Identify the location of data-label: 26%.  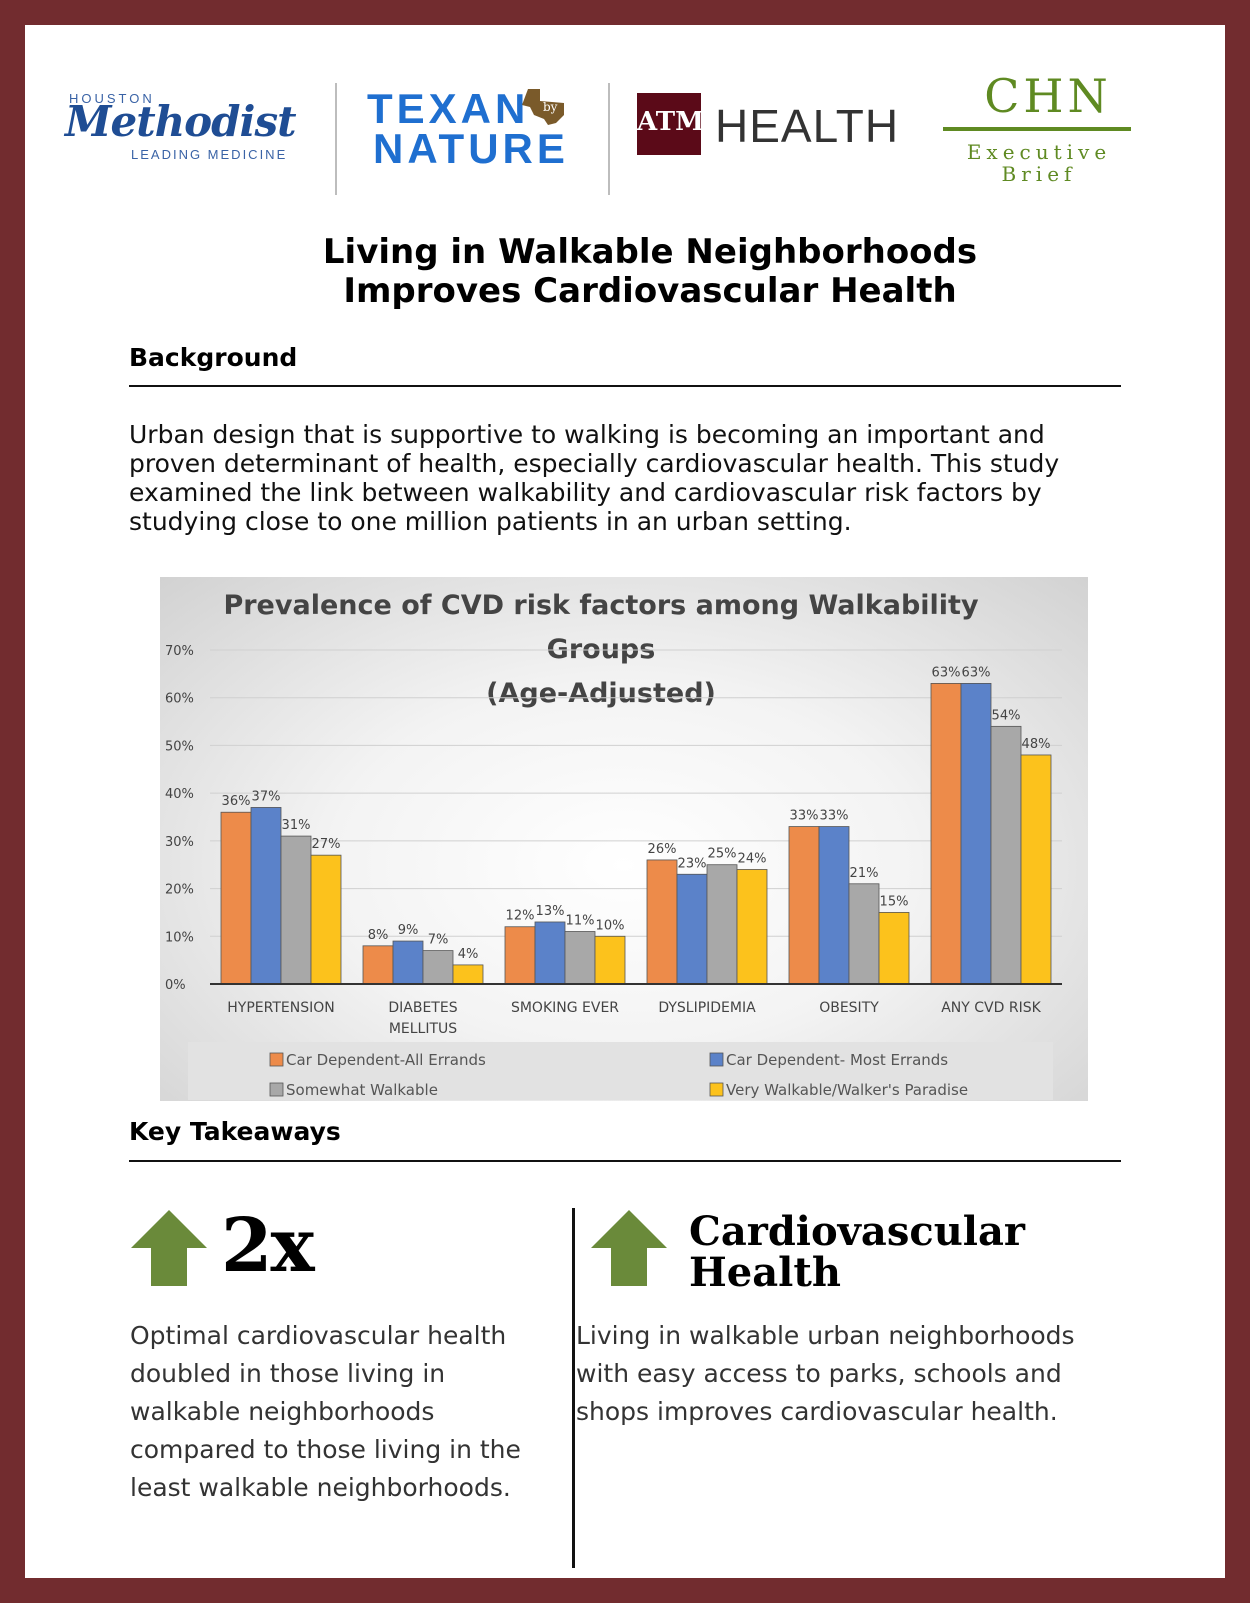
(662, 849).